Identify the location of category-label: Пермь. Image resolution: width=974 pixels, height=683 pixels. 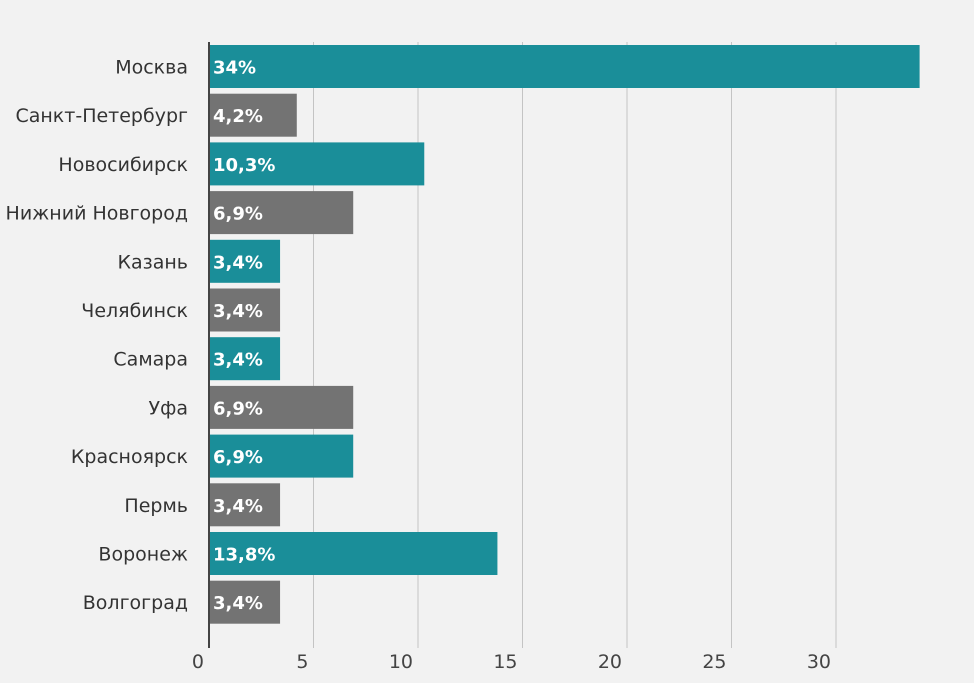
(156, 506).